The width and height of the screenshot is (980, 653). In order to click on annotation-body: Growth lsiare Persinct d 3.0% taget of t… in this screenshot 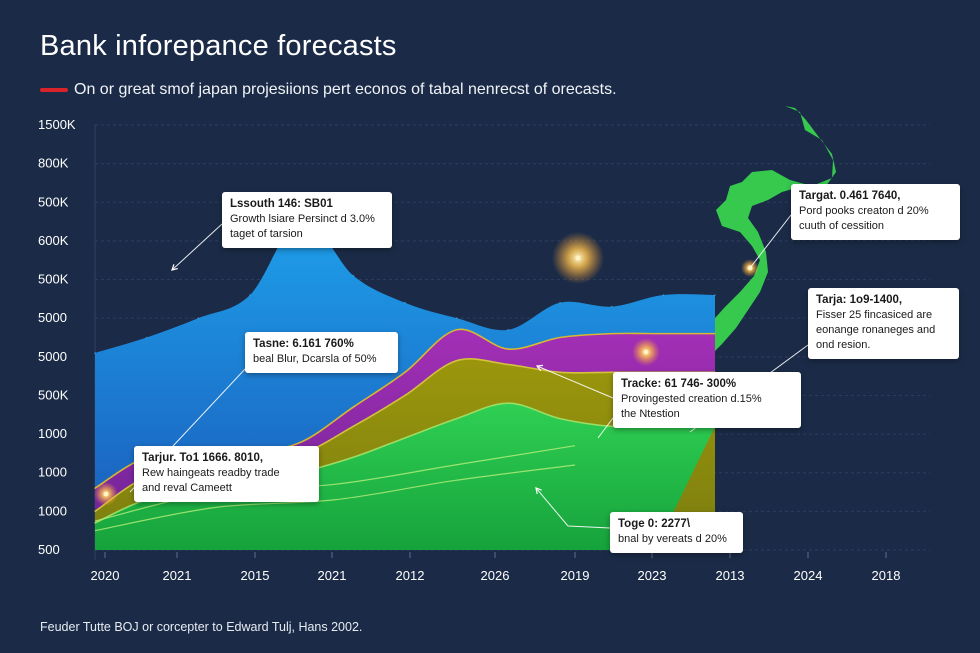, I will do `click(302, 226)`.